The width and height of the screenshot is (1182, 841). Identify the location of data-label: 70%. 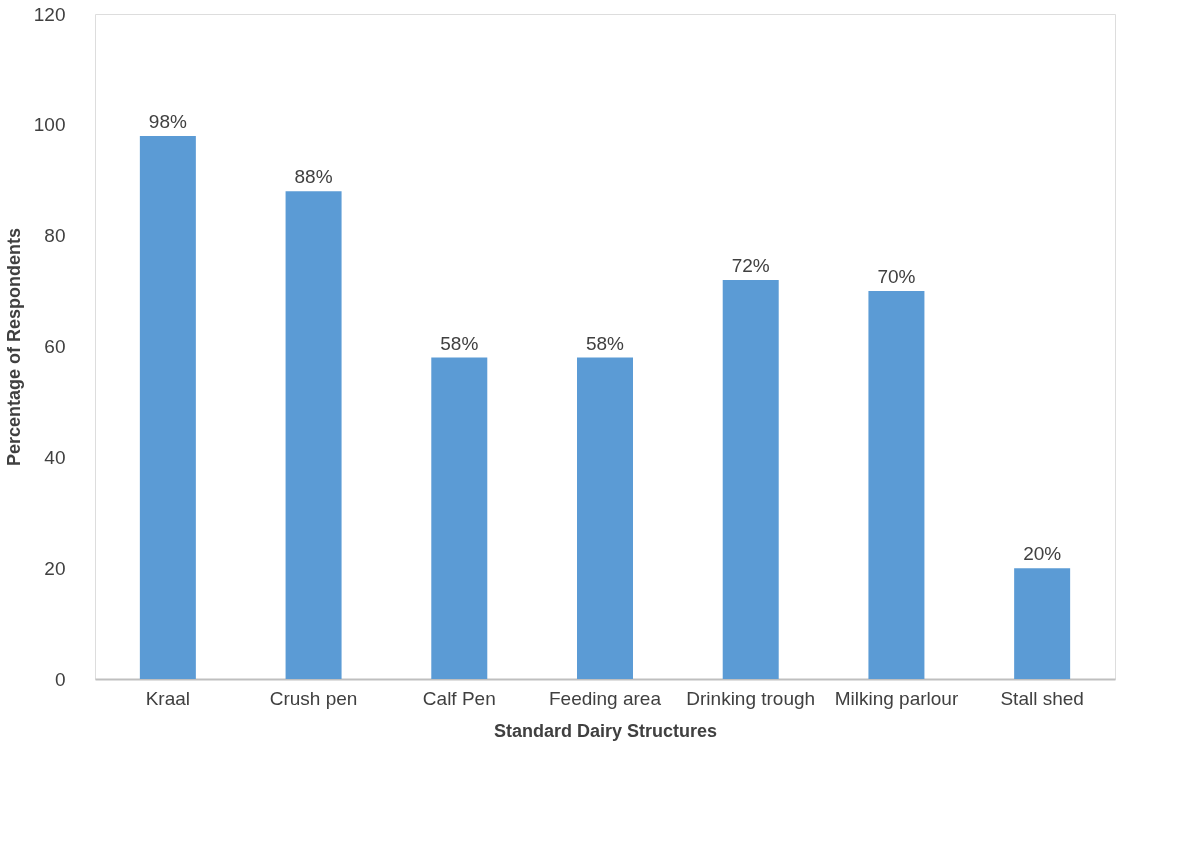
(896, 277).